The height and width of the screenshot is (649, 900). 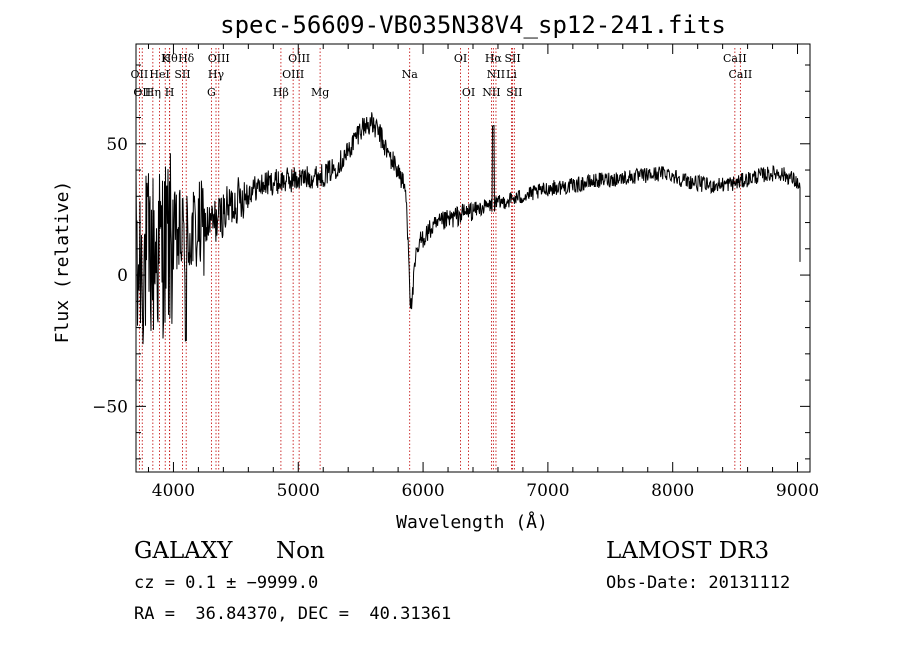 I want to click on x-tick-label: 5000, so click(x=298, y=491).